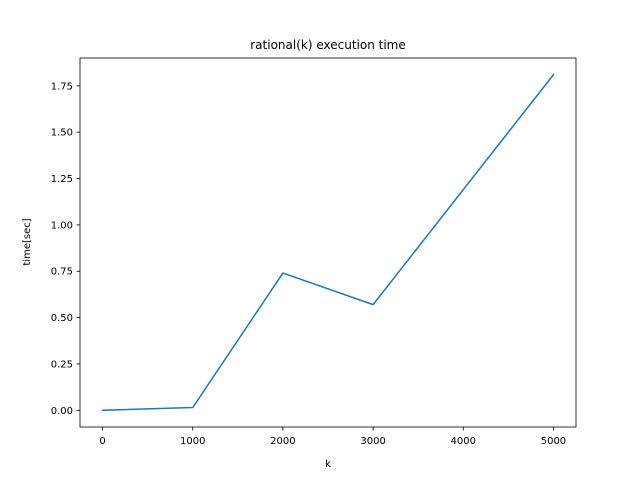 The width and height of the screenshot is (640, 480). Describe the element at coordinates (62, 86) in the screenshot. I see `y-tick-label: 1.75` at that location.